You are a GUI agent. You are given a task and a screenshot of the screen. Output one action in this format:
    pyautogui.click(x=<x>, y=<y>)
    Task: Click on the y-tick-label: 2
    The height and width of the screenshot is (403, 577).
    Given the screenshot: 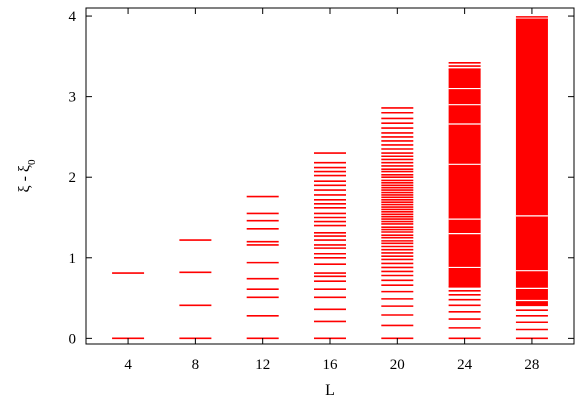 What is the action you would take?
    pyautogui.click(x=73, y=178)
    